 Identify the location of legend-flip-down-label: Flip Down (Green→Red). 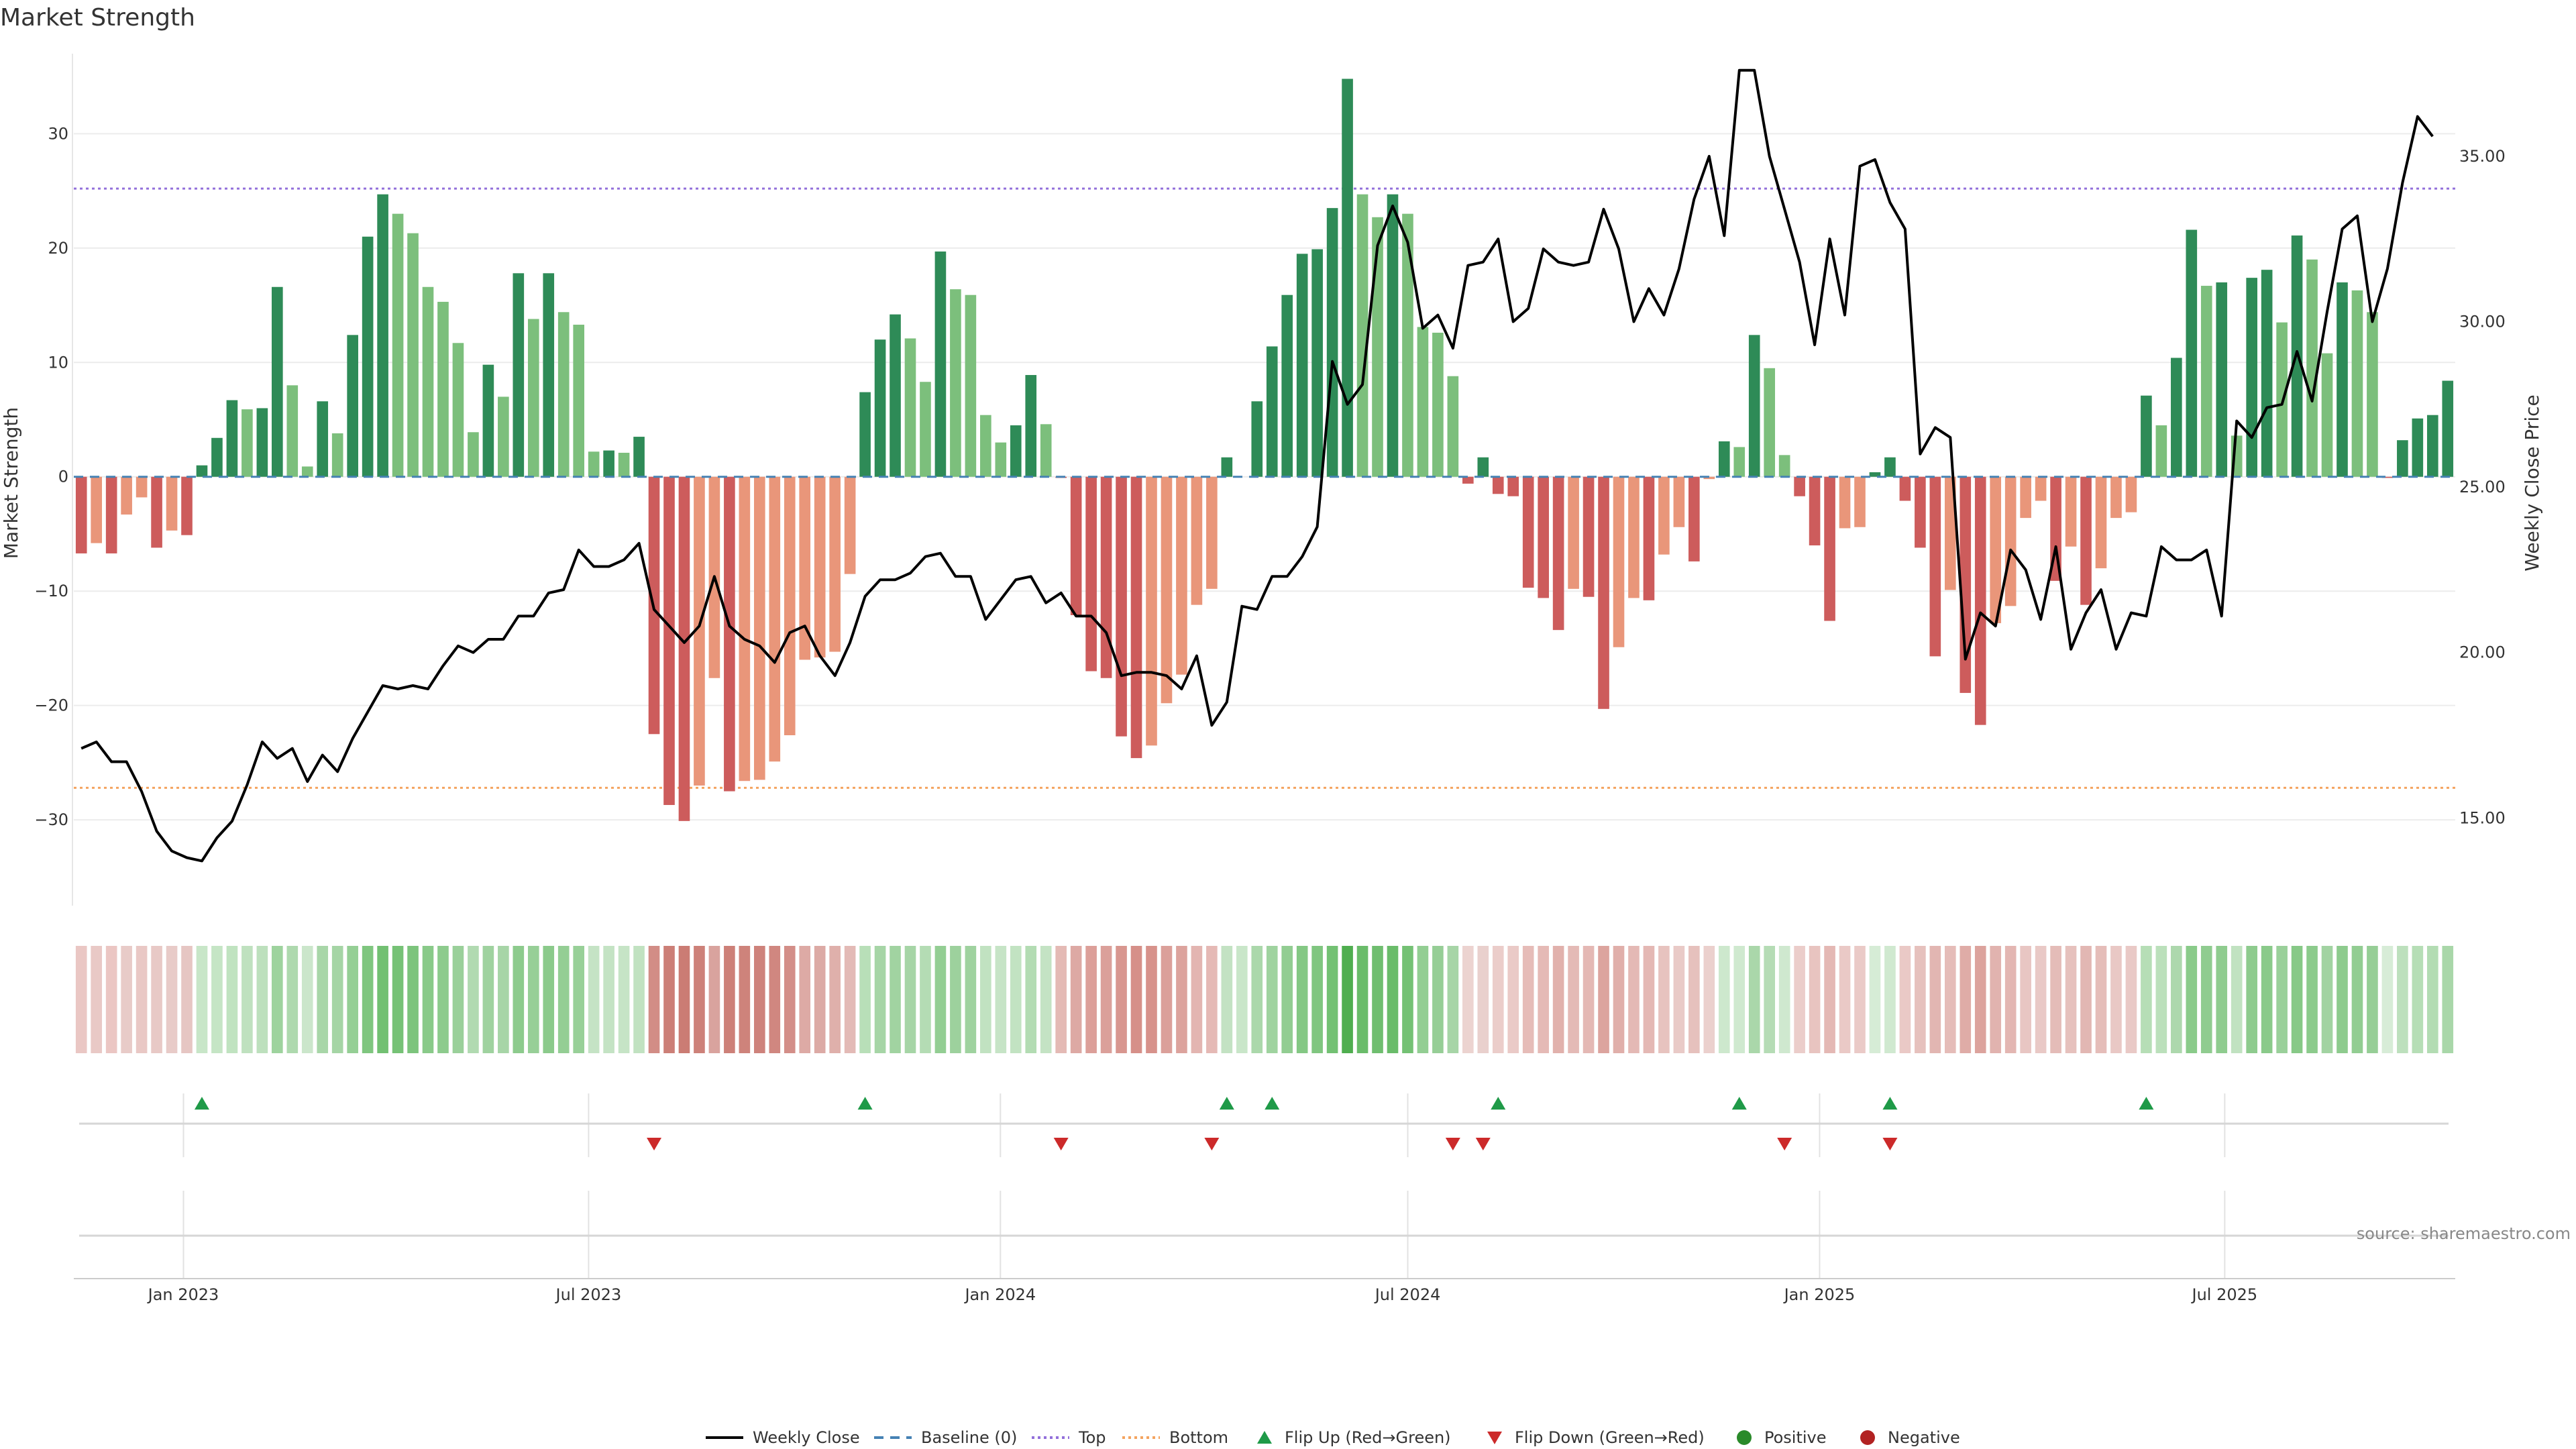
(1610, 1437).